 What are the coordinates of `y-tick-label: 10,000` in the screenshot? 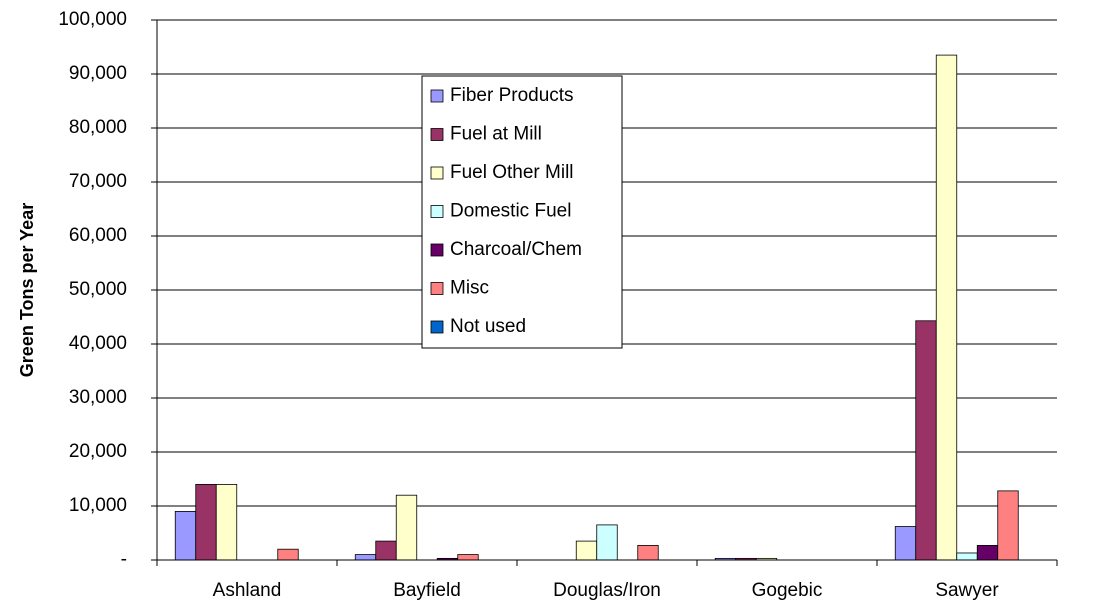 It's located at (98, 505).